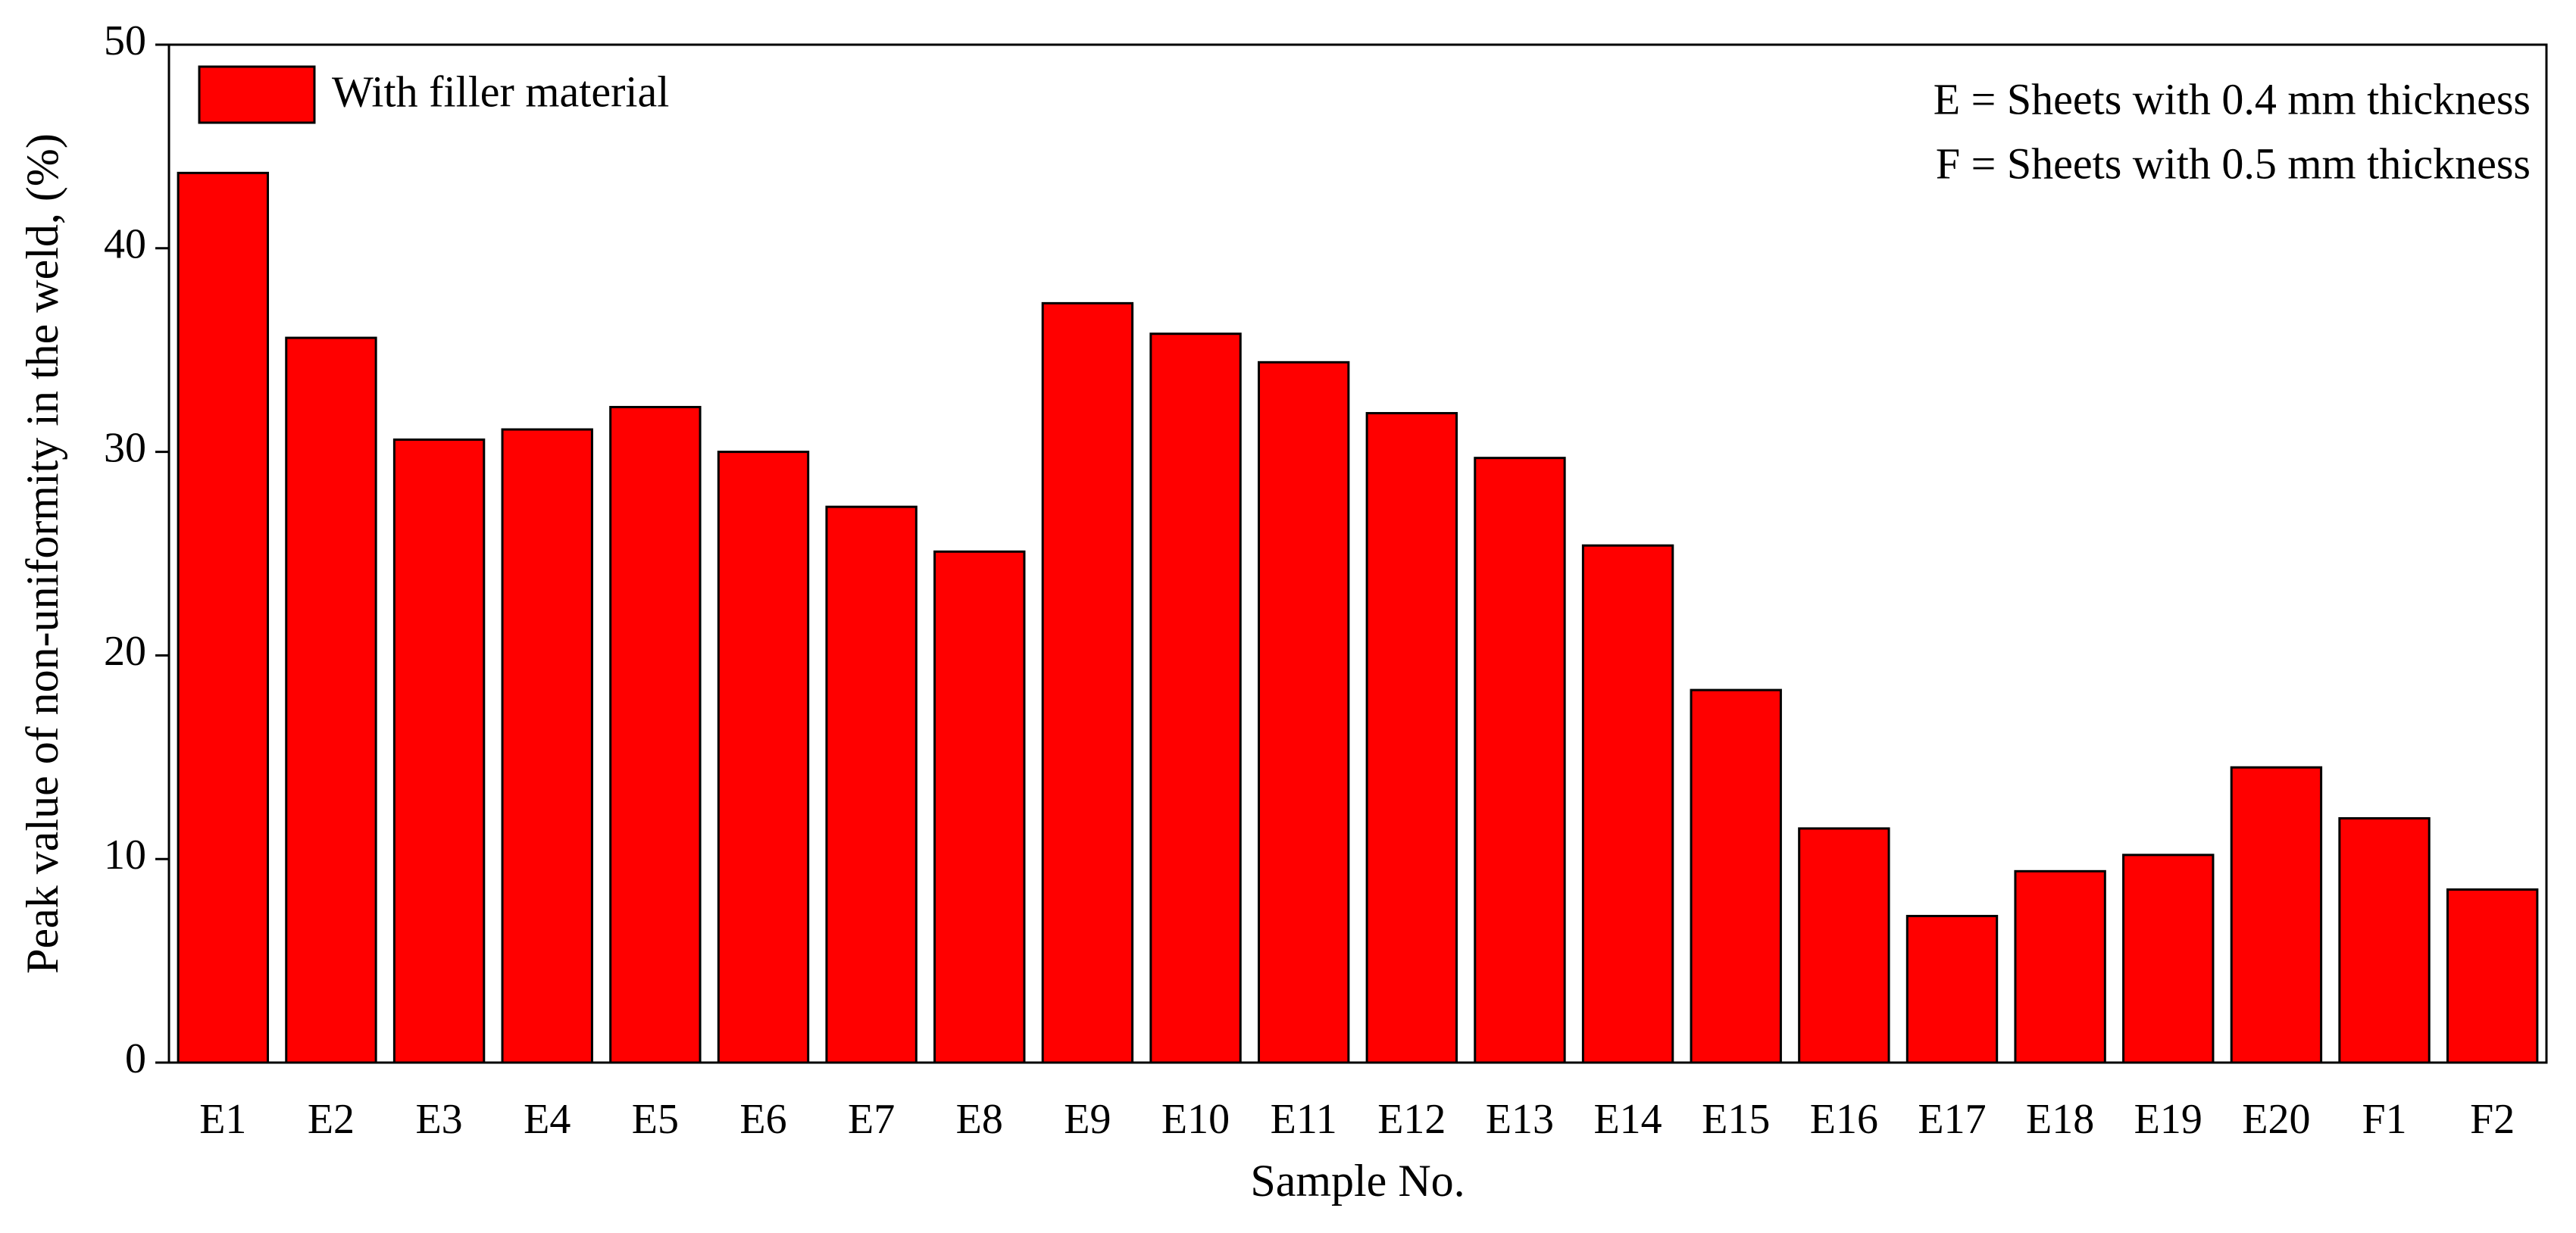 Image resolution: width=2576 pixels, height=1233 pixels. I want to click on x-tick-label: E12, so click(1411, 1119).